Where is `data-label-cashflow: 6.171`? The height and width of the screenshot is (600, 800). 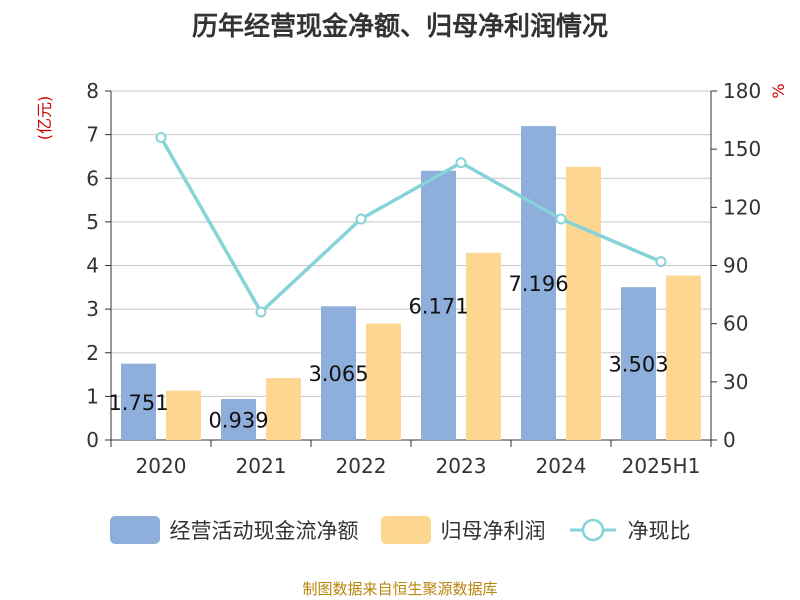
data-label-cashflow: 6.171 is located at coordinates (438, 306).